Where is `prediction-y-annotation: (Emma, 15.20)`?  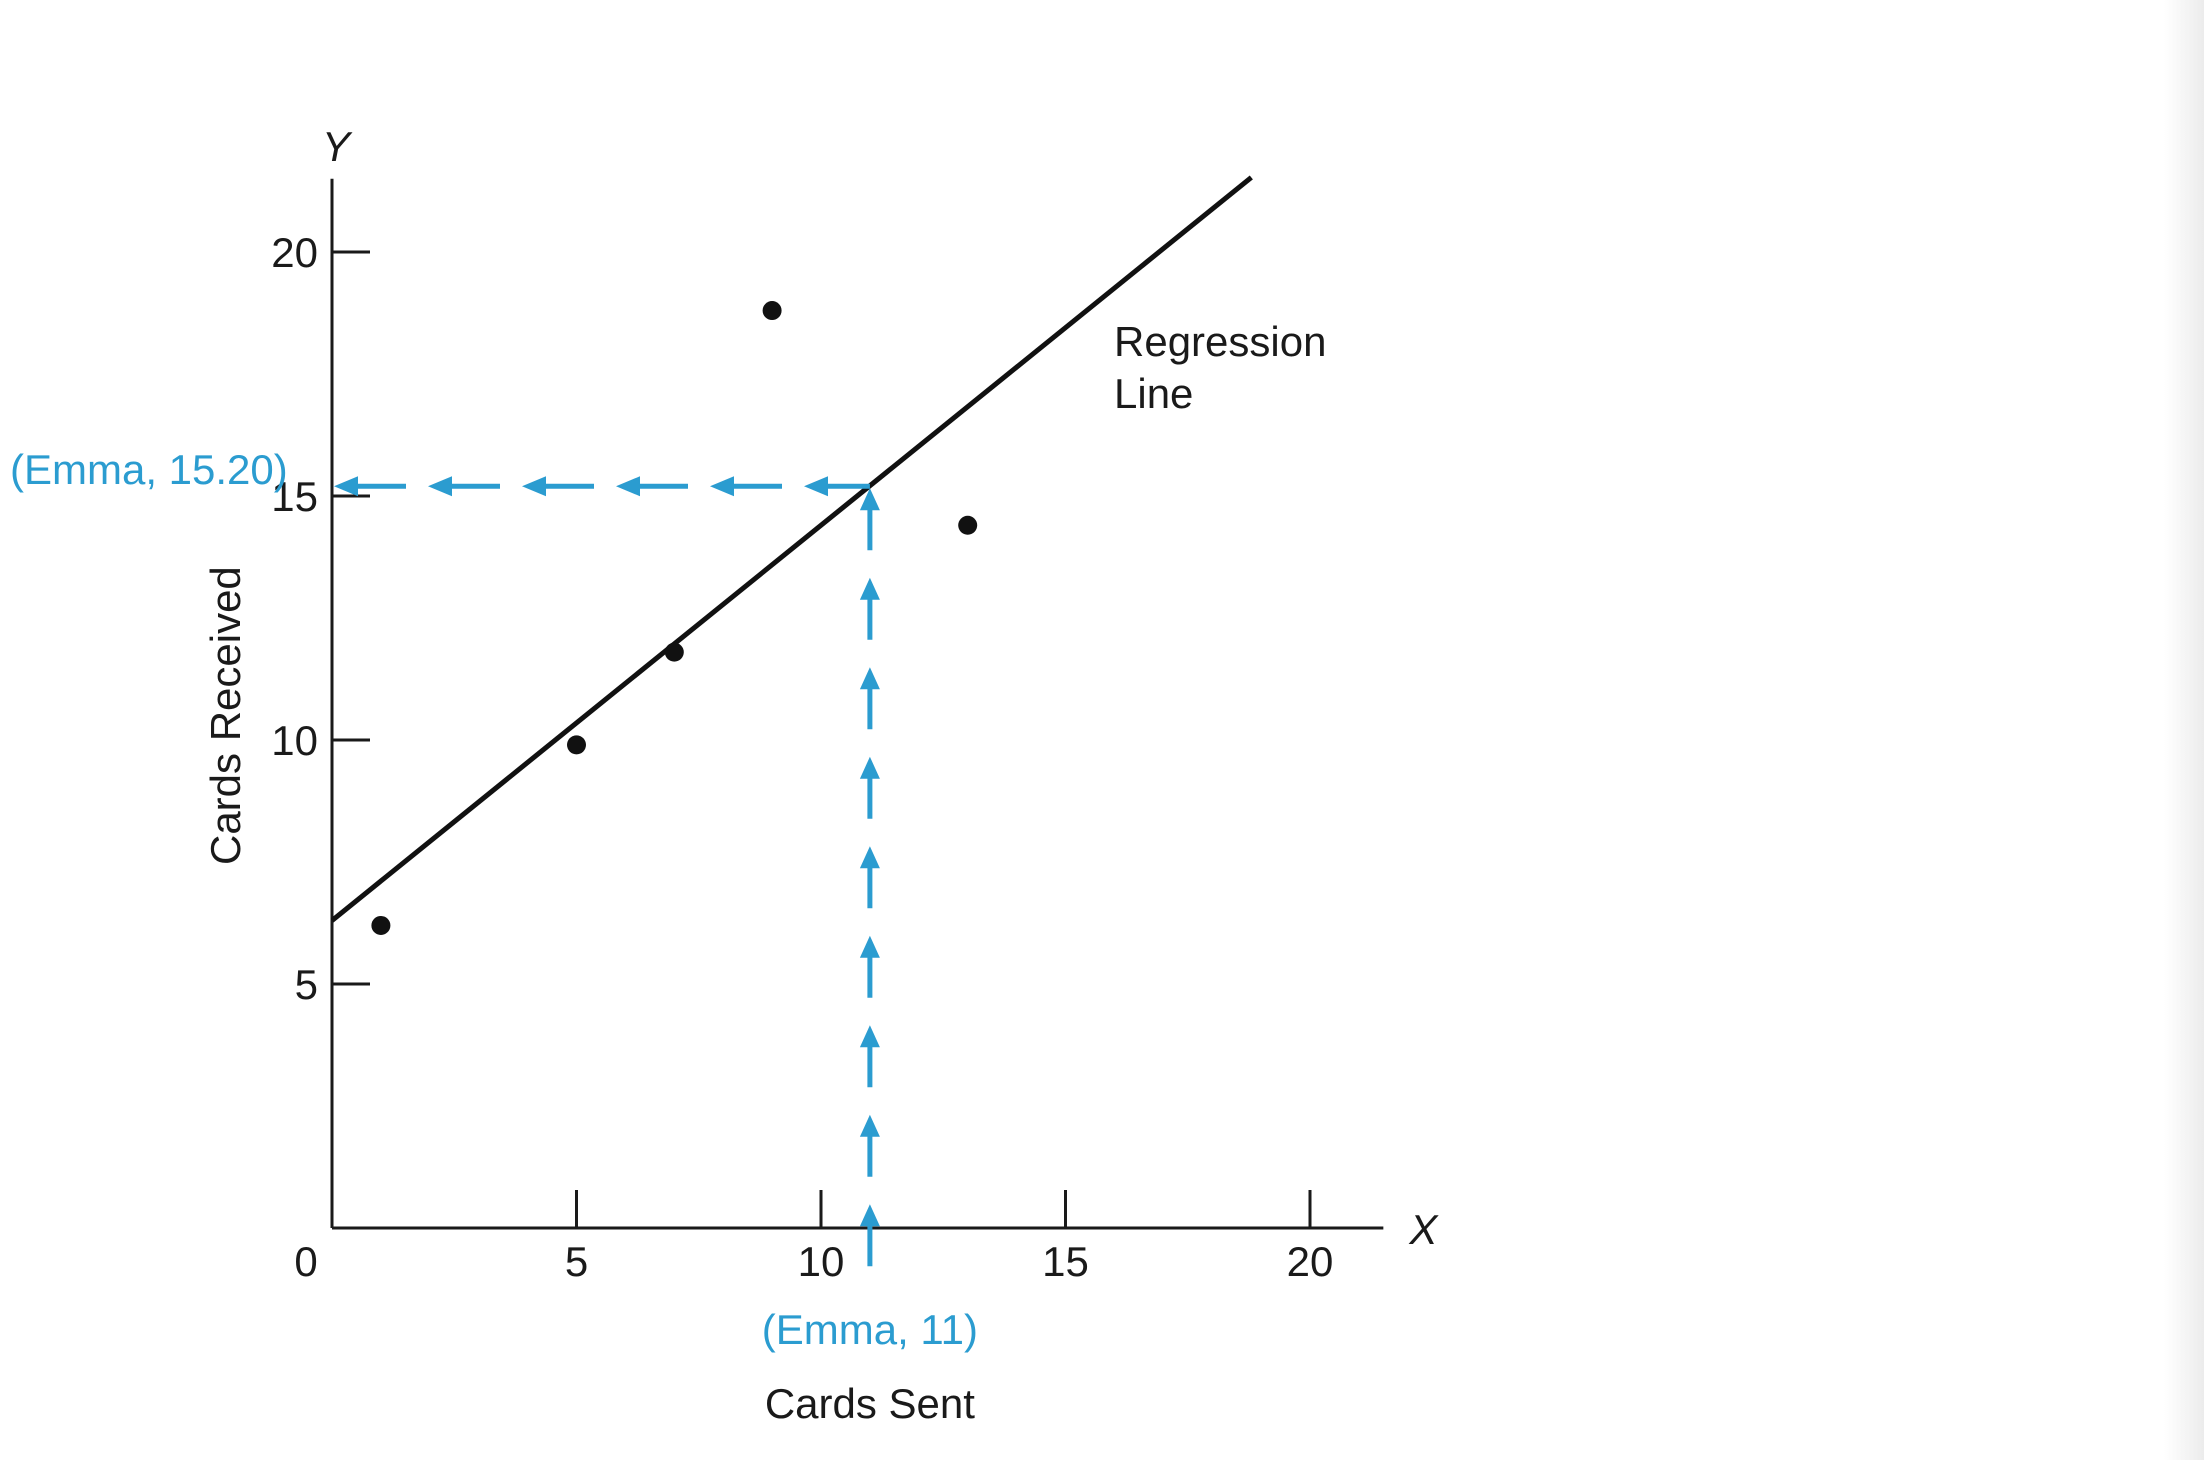 prediction-y-annotation: (Emma, 15.20) is located at coordinates (149, 469).